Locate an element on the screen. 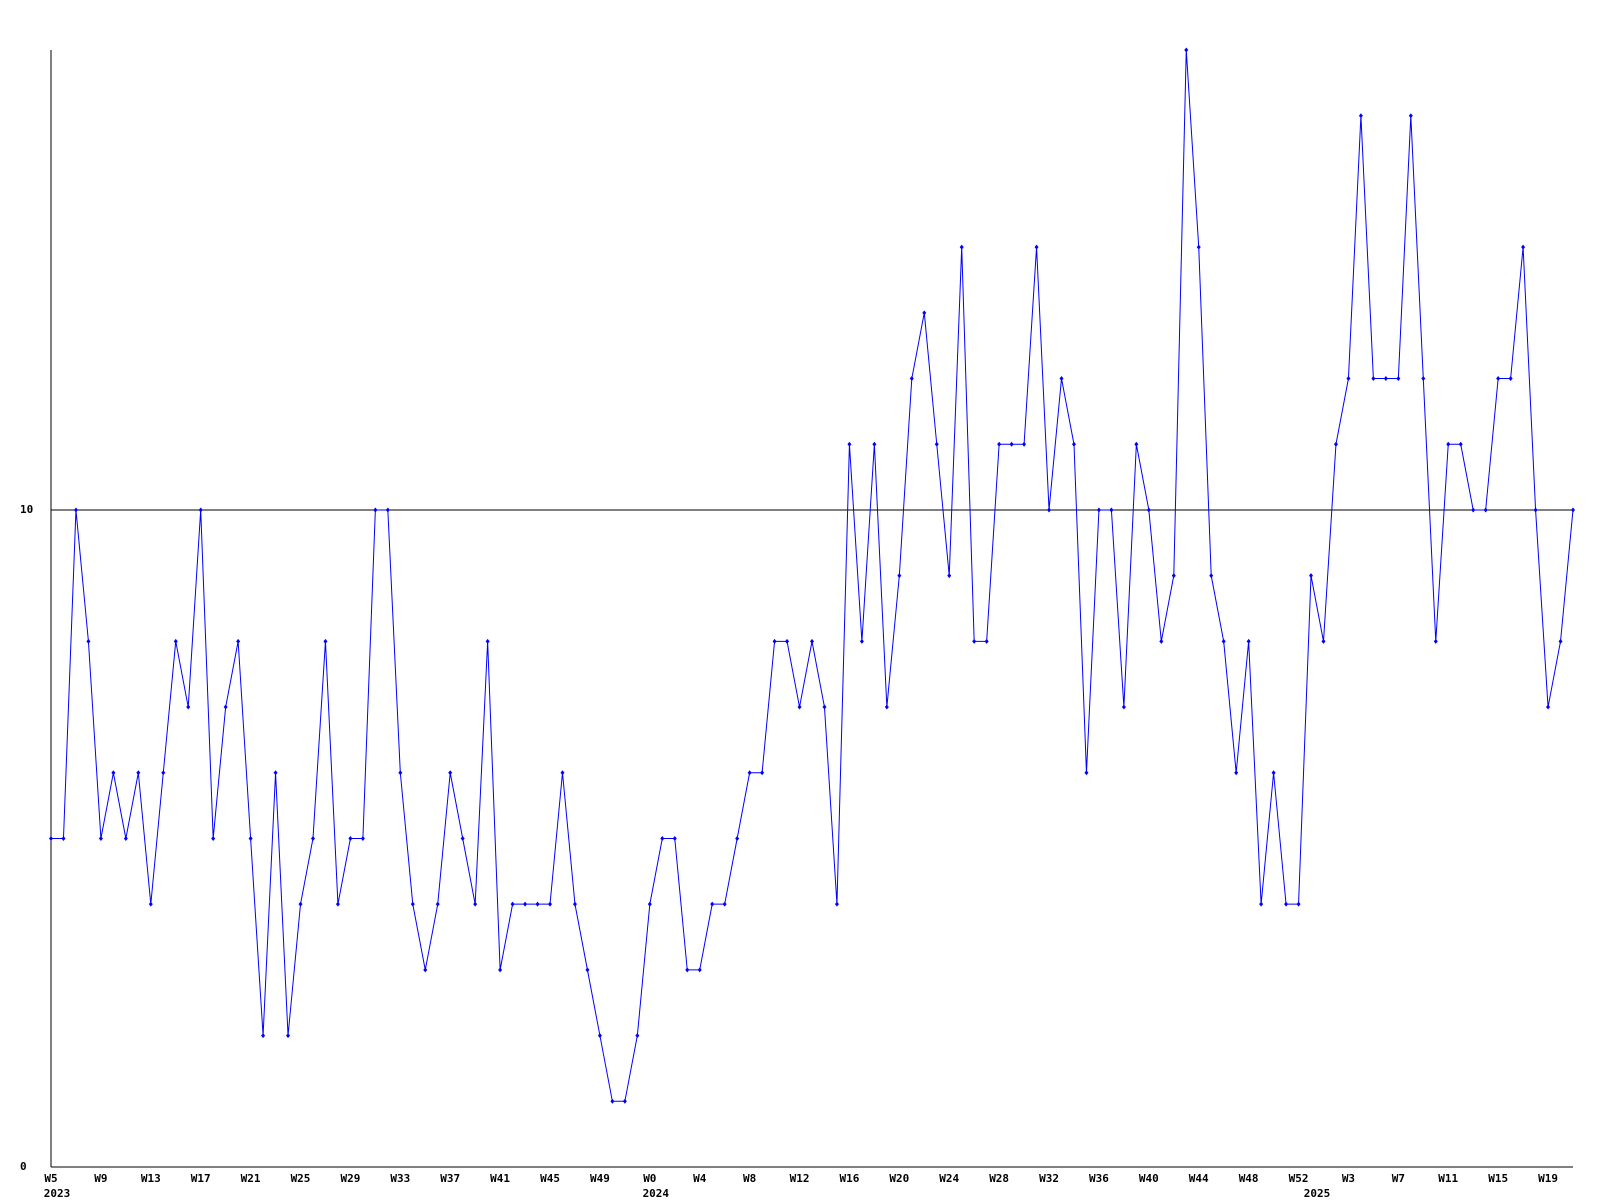 The height and width of the screenshot is (1200, 1600). x-tick-label: W19 is located at coordinates (1548, 1178).